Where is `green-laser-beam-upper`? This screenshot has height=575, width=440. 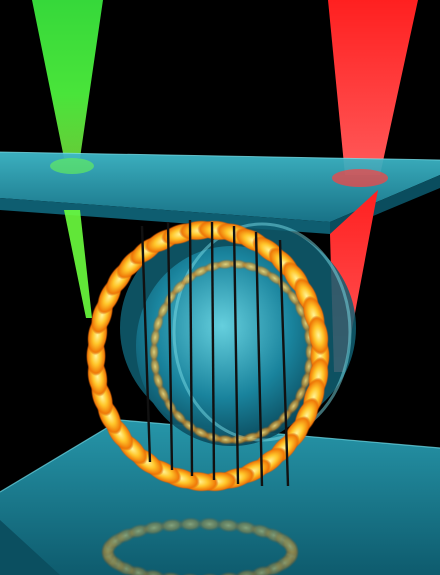 green-laser-beam-upper is located at coordinates (67, 79).